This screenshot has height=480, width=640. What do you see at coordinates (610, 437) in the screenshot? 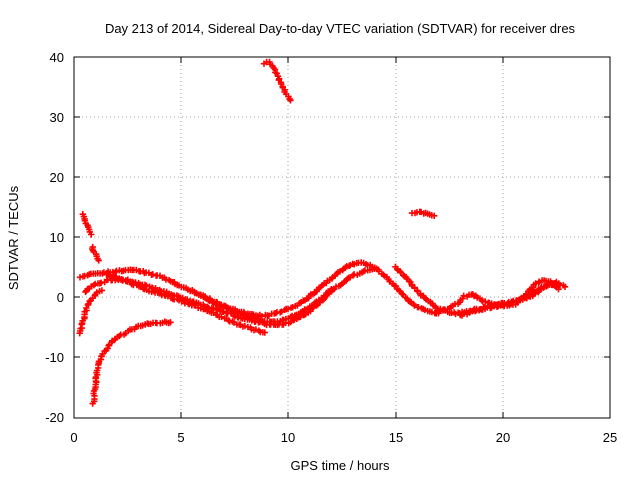
I see `x-tick-label: 25` at bounding box center [610, 437].